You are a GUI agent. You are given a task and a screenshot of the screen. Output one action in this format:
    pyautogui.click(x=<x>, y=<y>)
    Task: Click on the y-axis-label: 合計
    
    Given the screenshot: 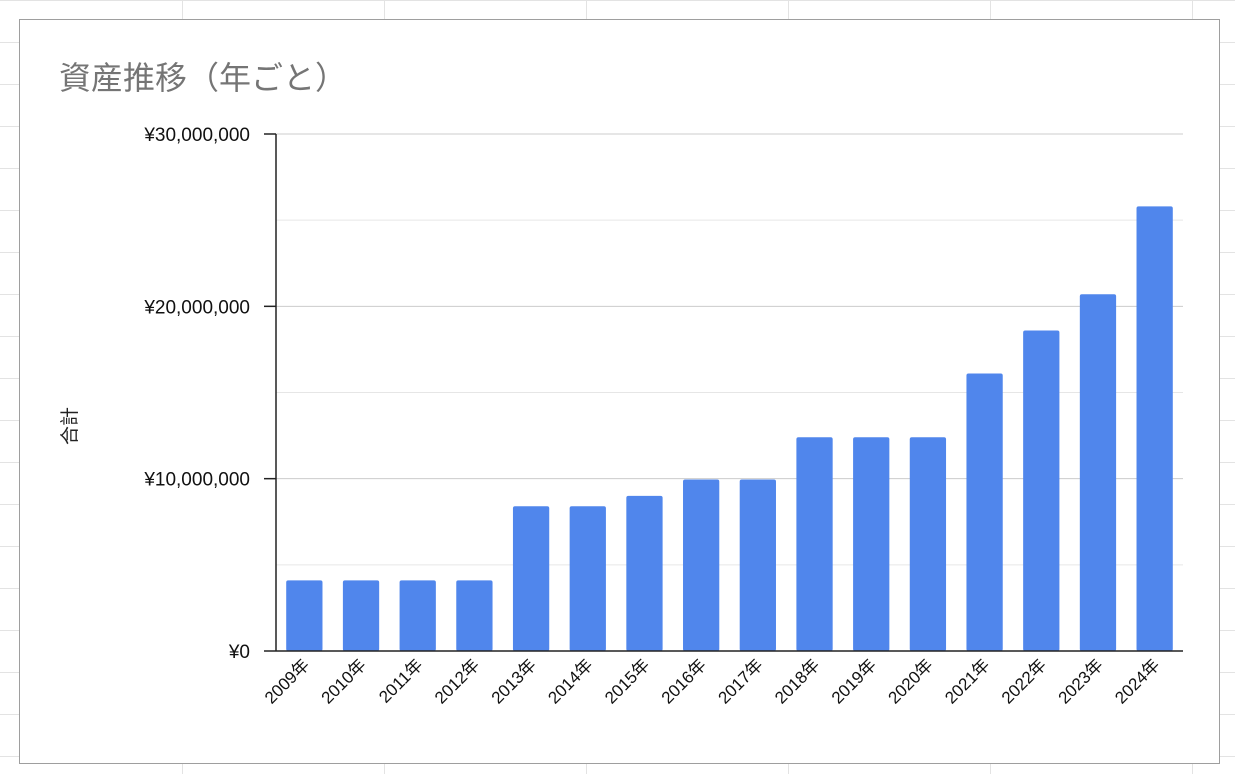 What is the action you would take?
    pyautogui.click(x=70, y=426)
    